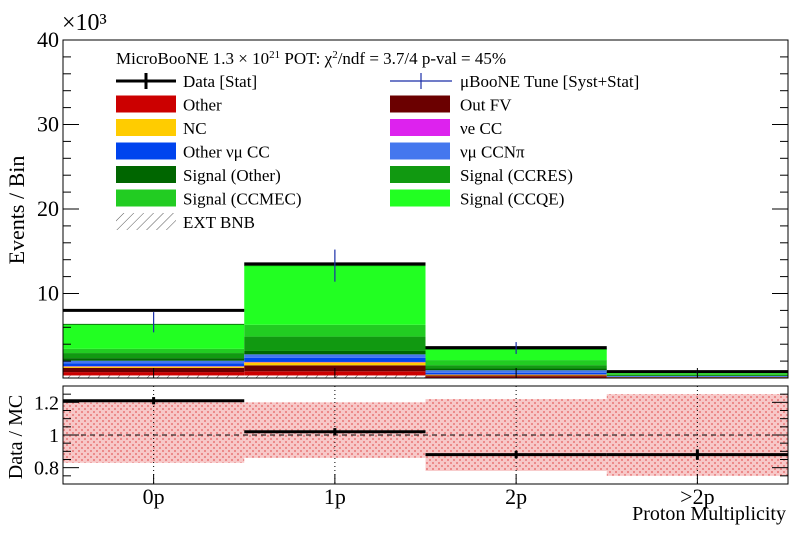 The height and width of the screenshot is (540, 797). Describe the element at coordinates (220, 81) in the screenshot. I see `legend-label: Data [Stat]` at that location.